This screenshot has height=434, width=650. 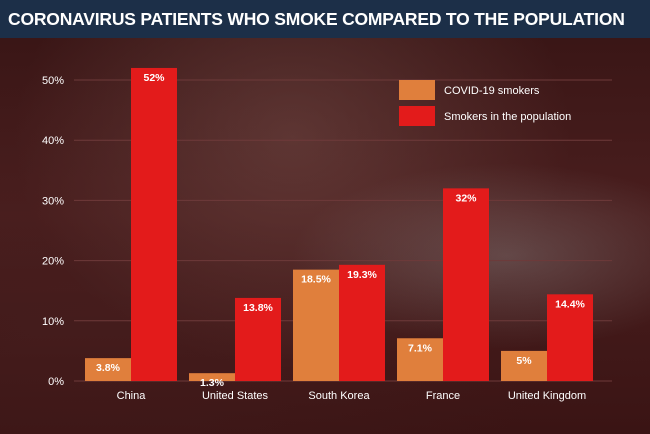 I want to click on x-tick-label: China, so click(x=132, y=396).